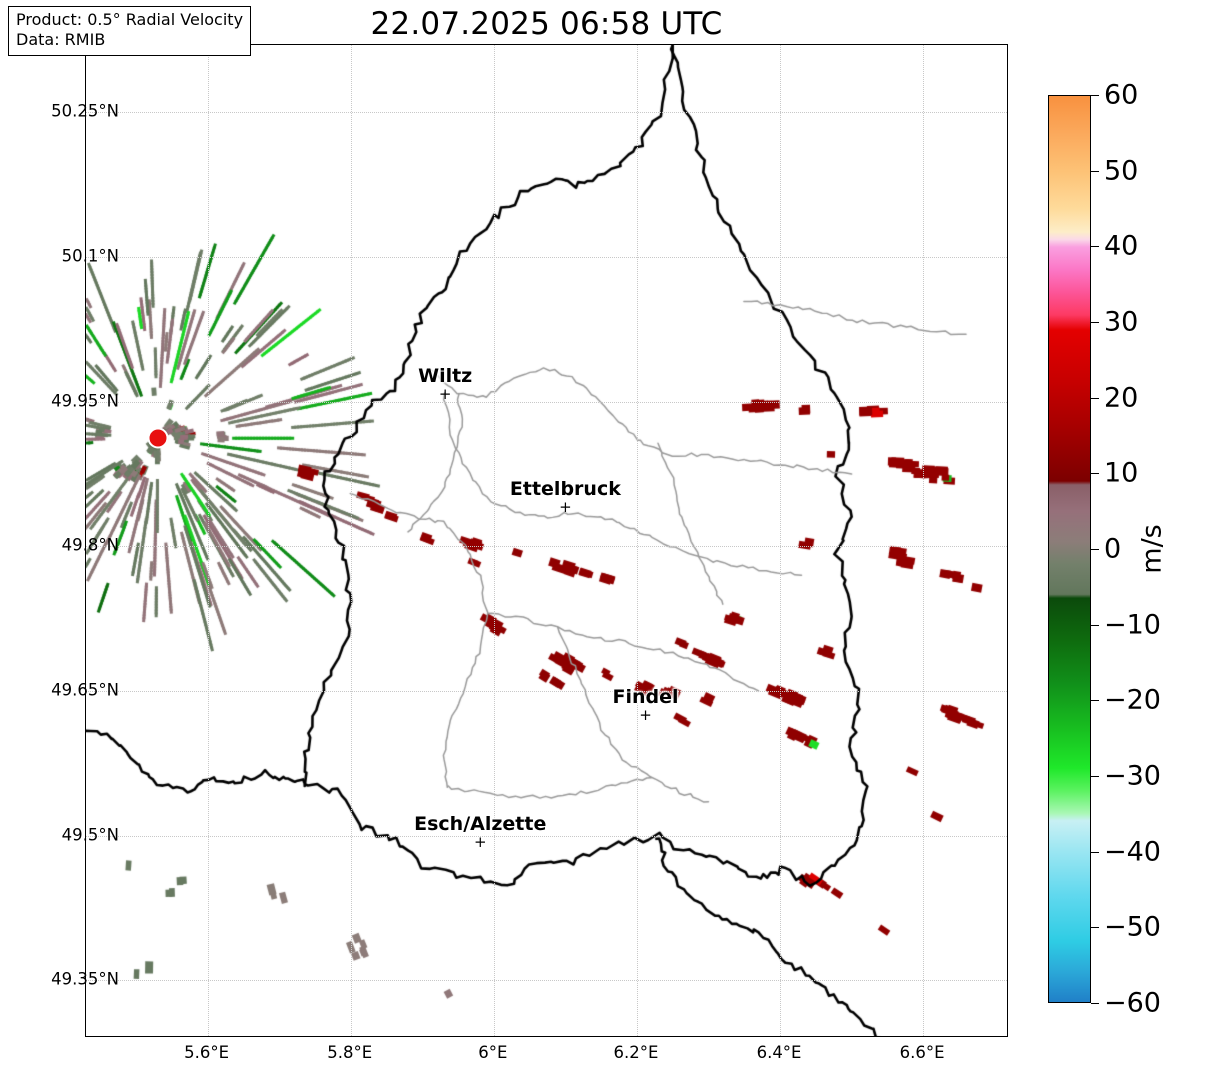  What do you see at coordinates (1121, 246) in the screenshot?
I see `colorbar-tick-label: 40` at bounding box center [1121, 246].